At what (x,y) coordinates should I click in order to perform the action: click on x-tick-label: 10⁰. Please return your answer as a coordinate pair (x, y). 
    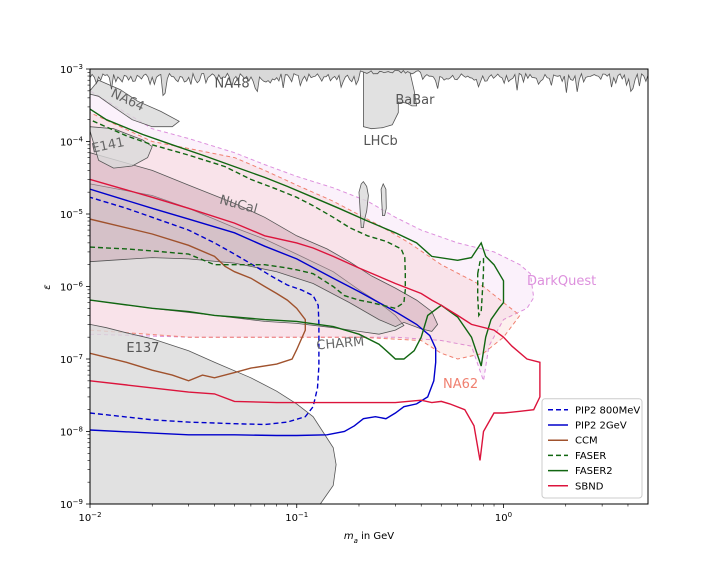
    Looking at the image, I should click on (503, 517).